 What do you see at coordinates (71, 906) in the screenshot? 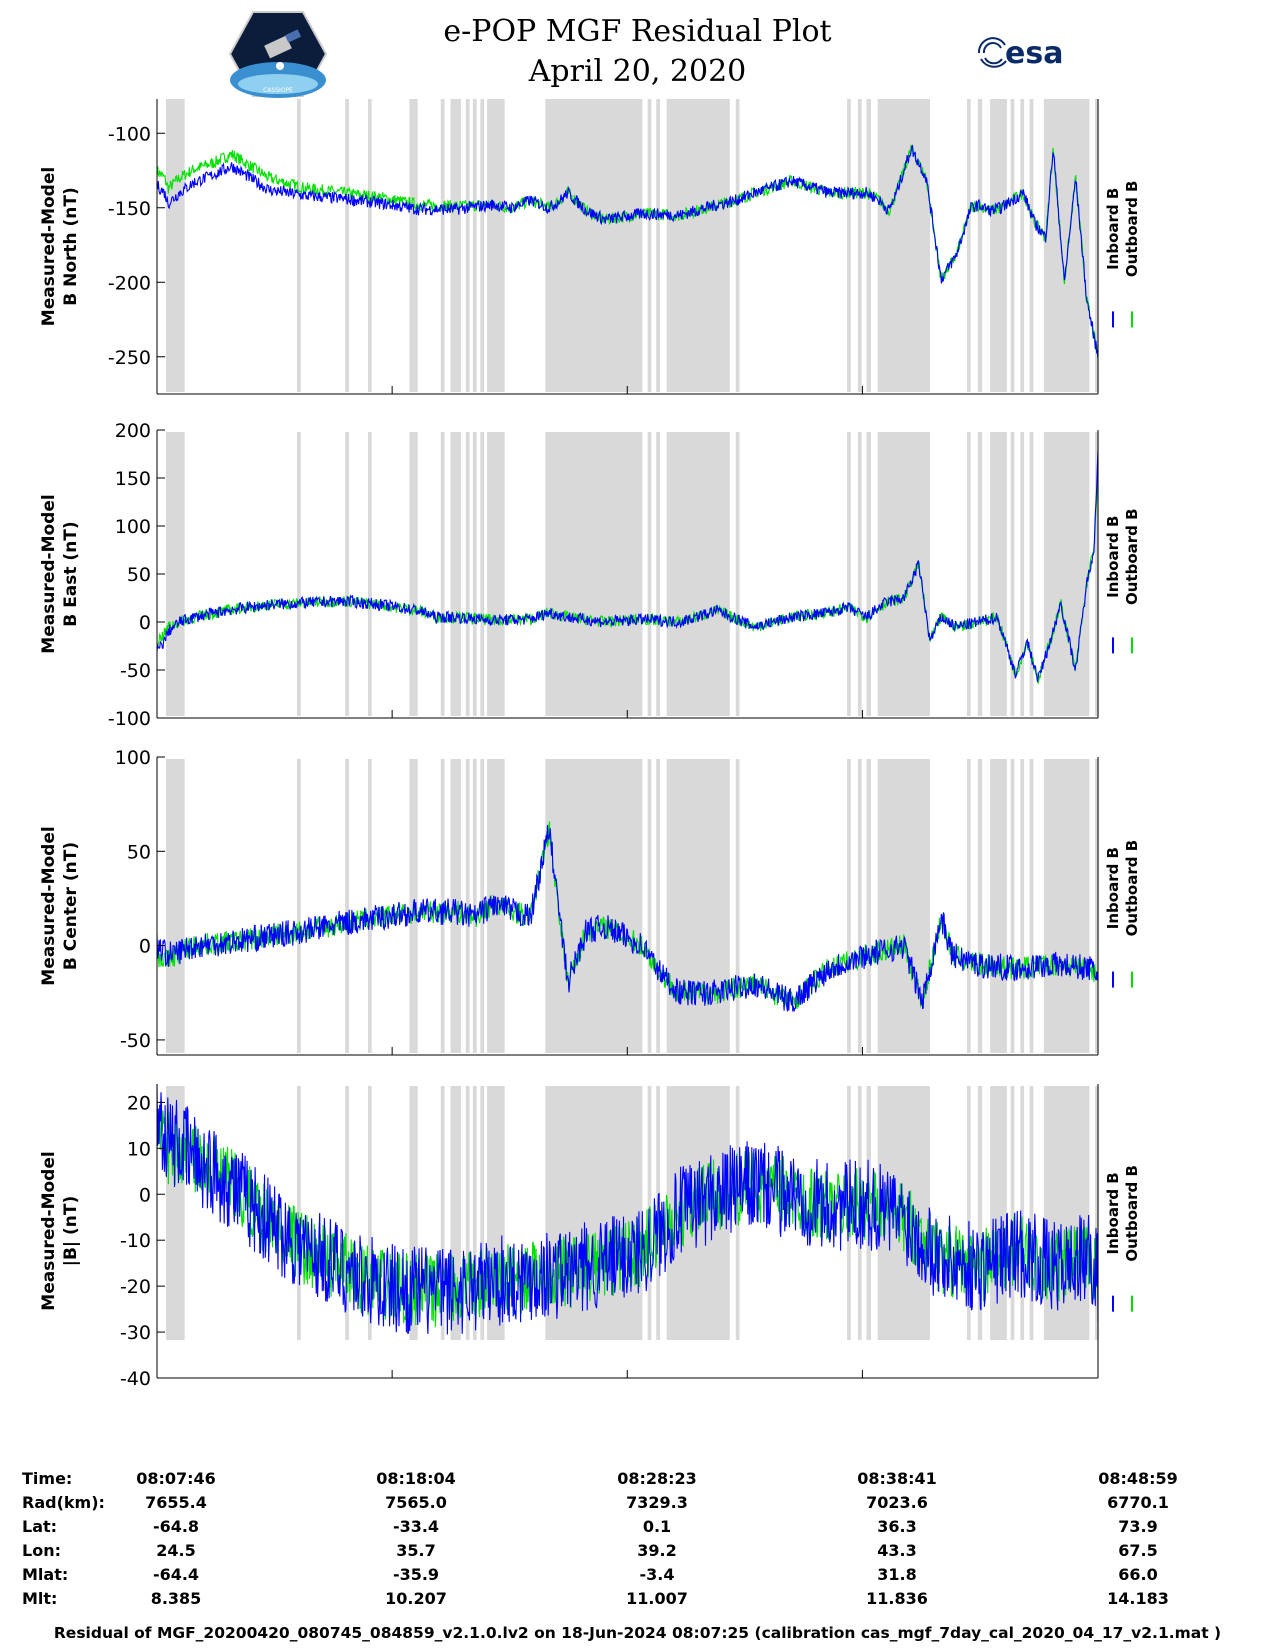
I see `y-axis-label: B Center (nT)` at bounding box center [71, 906].